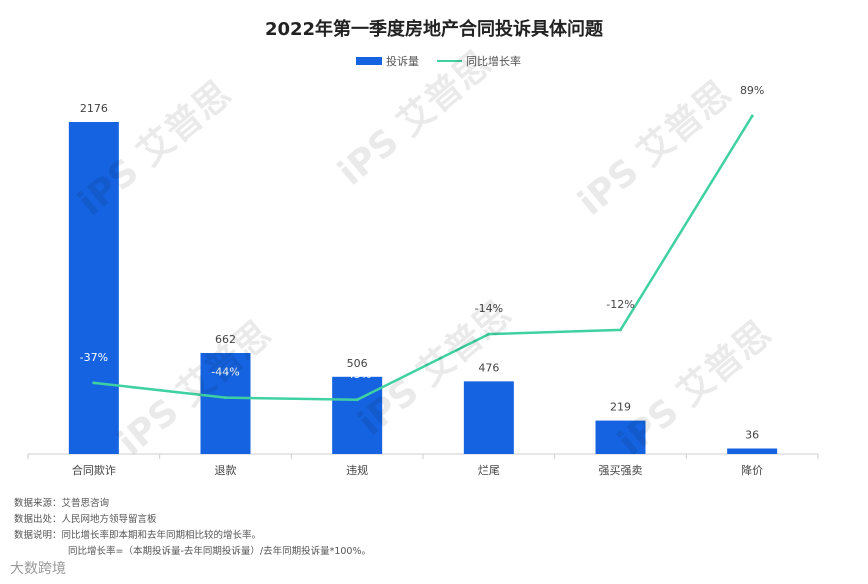 This screenshot has width=868, height=584. What do you see at coordinates (752, 470) in the screenshot?
I see `x-tick-label: 降价` at bounding box center [752, 470].